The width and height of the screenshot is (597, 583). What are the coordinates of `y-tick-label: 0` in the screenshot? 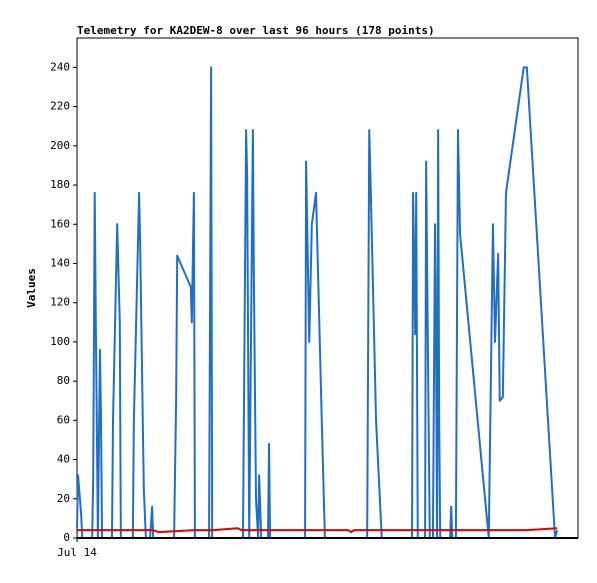 It's located at (66, 537).